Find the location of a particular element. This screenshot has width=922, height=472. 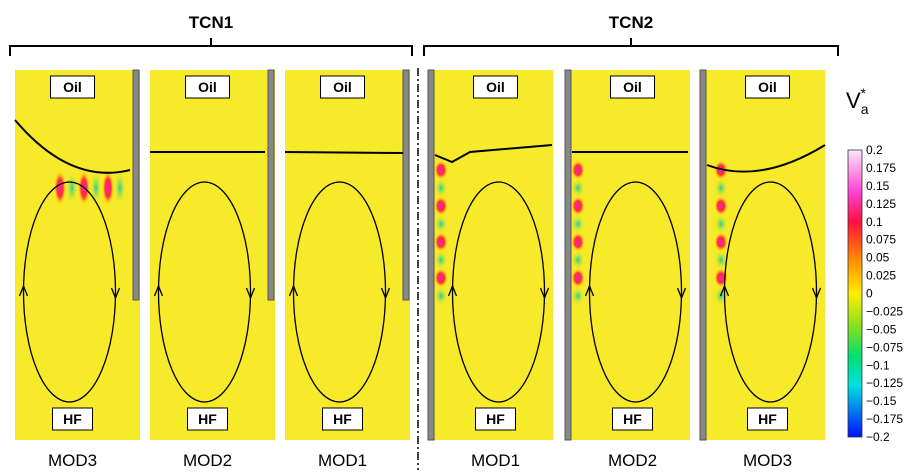

colorbar is located at coordinates (855, 293).